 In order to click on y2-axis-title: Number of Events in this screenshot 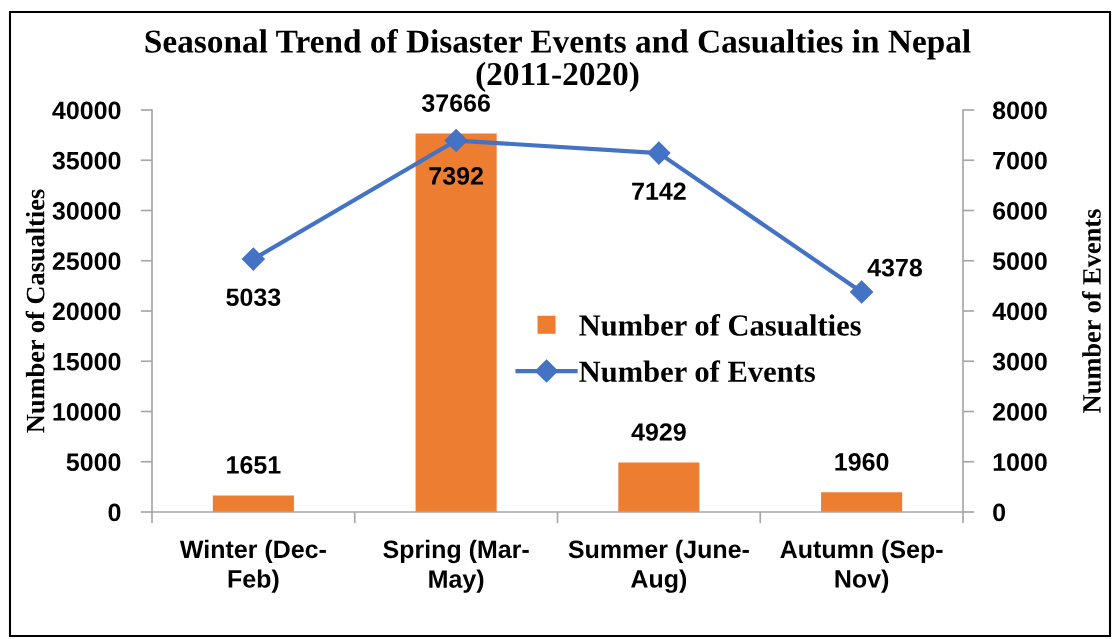, I will do `click(1091, 311)`.